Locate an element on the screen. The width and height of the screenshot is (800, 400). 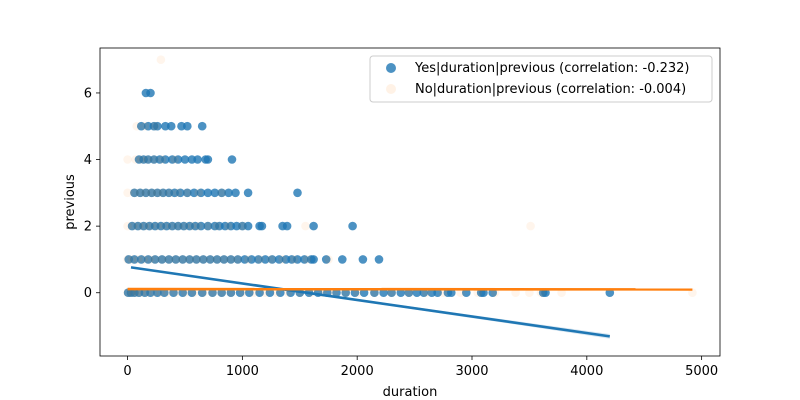
x-tick-label: 1000 is located at coordinates (242, 371).